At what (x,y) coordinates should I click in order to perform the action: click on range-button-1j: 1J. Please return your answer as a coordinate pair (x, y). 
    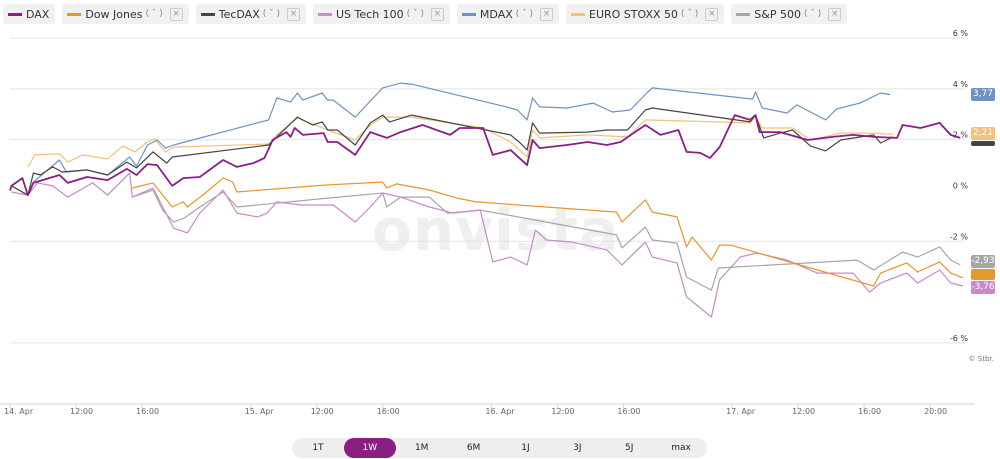
    Looking at the image, I should click on (525, 448).